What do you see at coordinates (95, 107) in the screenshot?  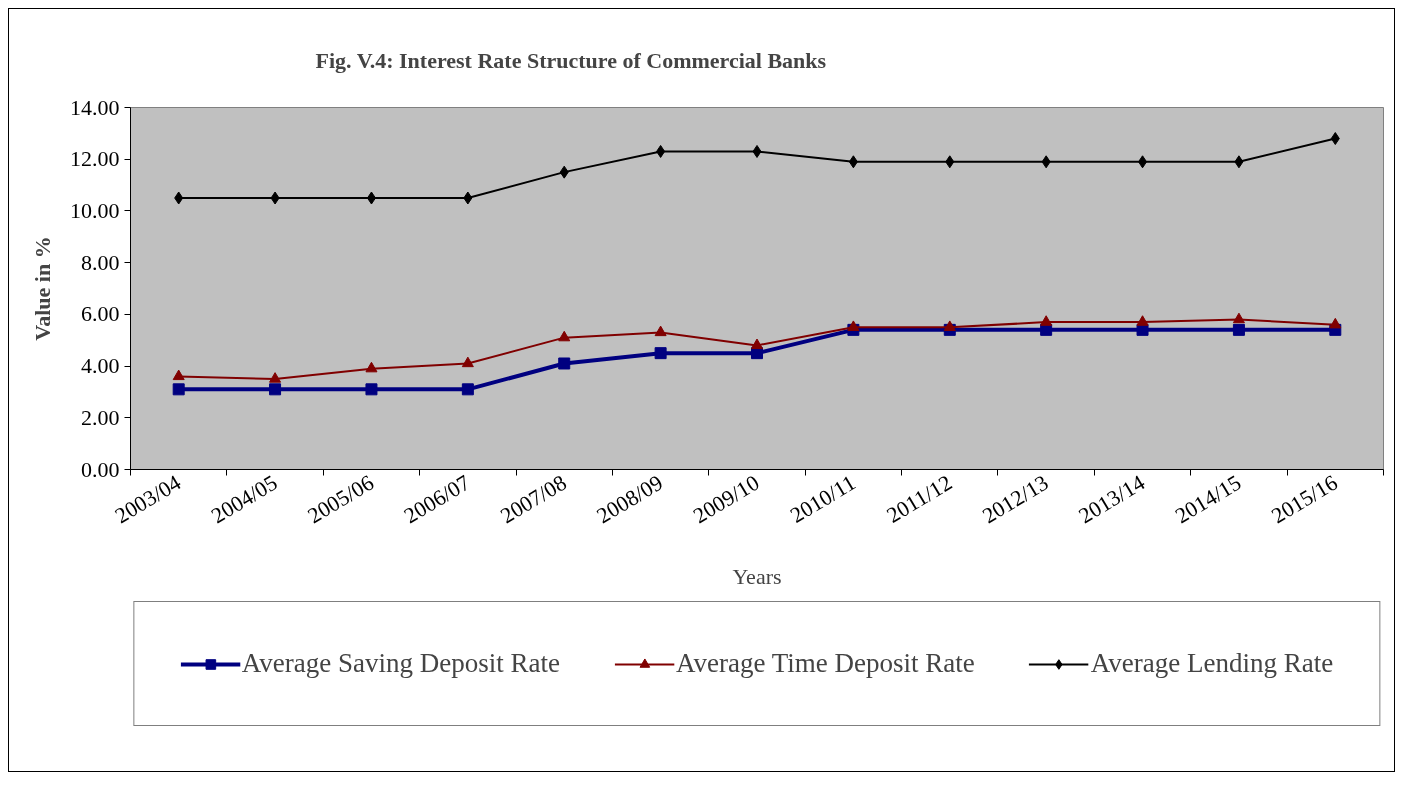 I see `y-tick-label: 14.00` at bounding box center [95, 107].